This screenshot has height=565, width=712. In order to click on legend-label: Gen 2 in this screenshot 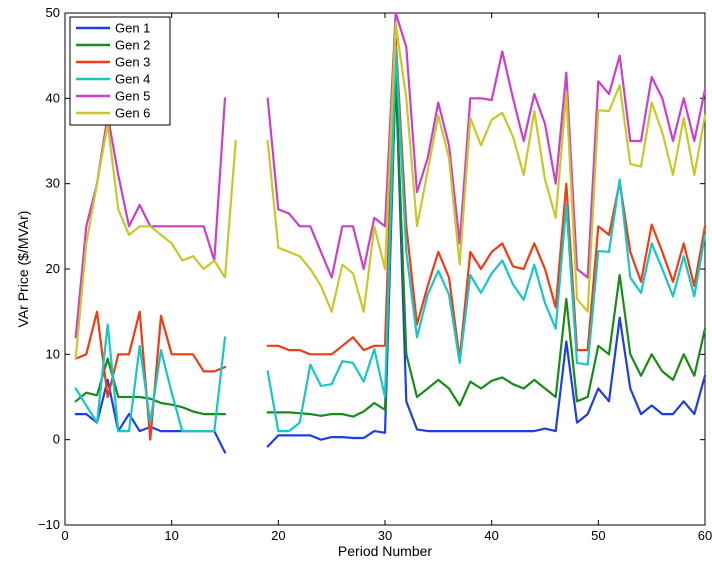, I will do `click(132, 45)`.